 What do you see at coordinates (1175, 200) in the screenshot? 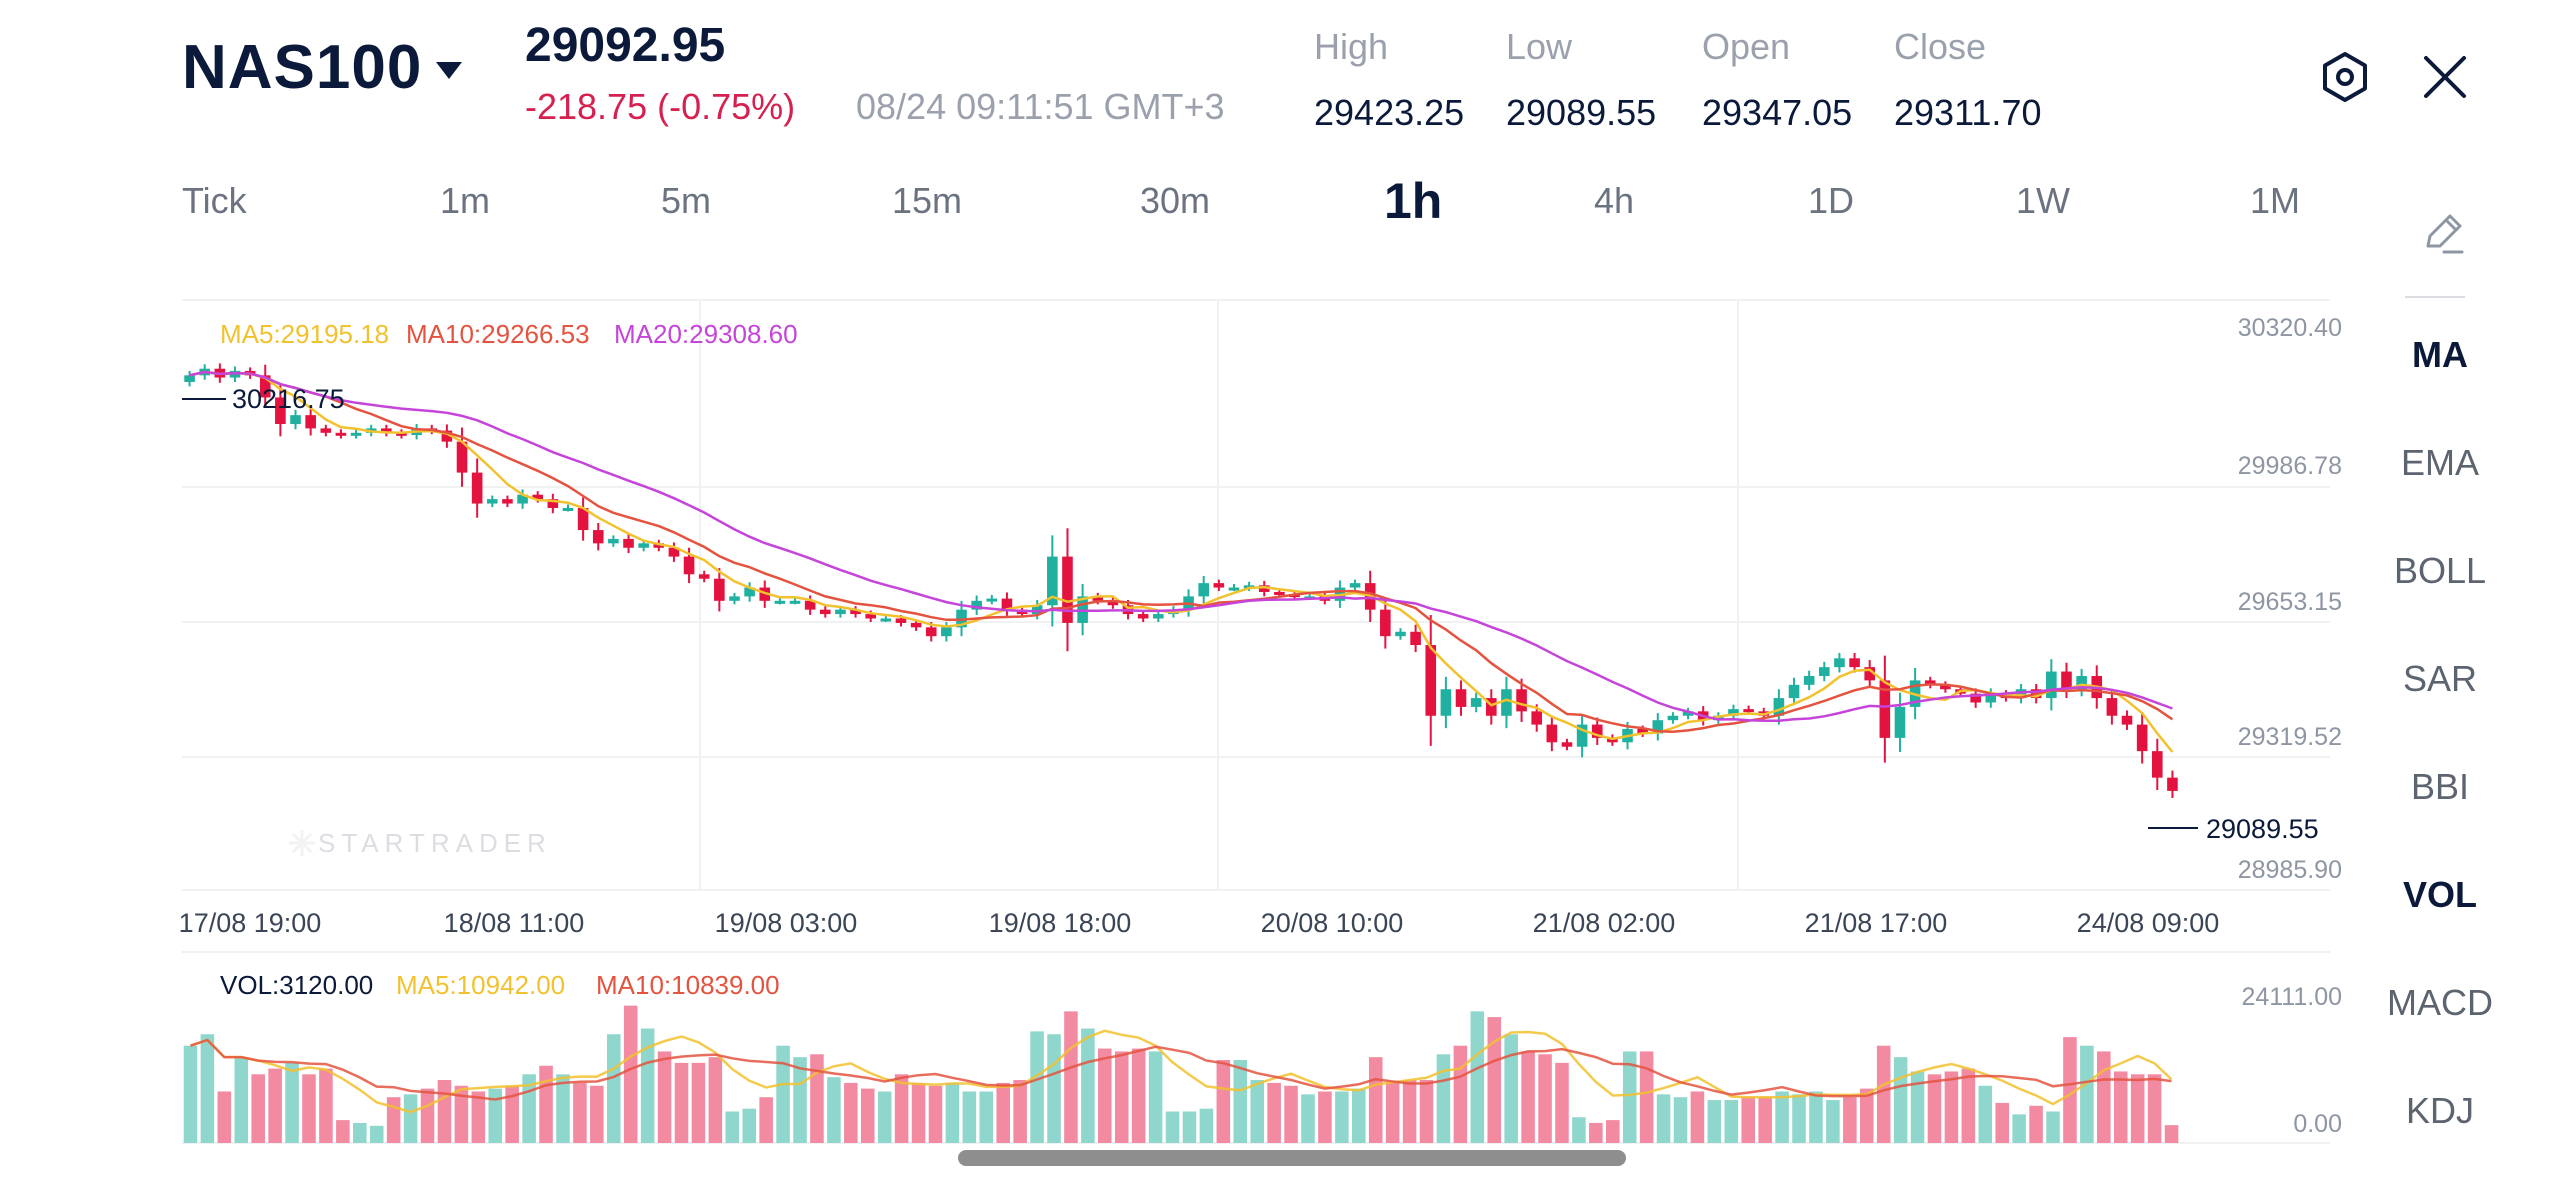
I see `tab-30m: 30m` at bounding box center [1175, 200].